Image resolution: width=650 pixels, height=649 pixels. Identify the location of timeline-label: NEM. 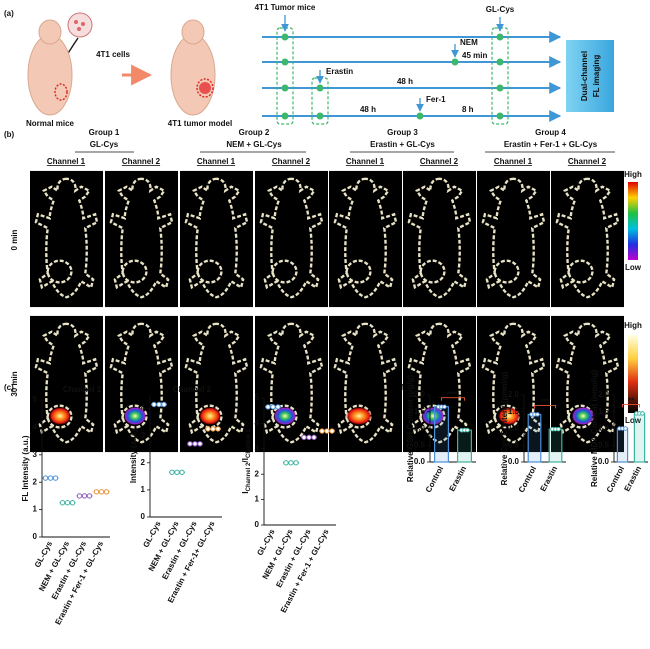
(469, 42).